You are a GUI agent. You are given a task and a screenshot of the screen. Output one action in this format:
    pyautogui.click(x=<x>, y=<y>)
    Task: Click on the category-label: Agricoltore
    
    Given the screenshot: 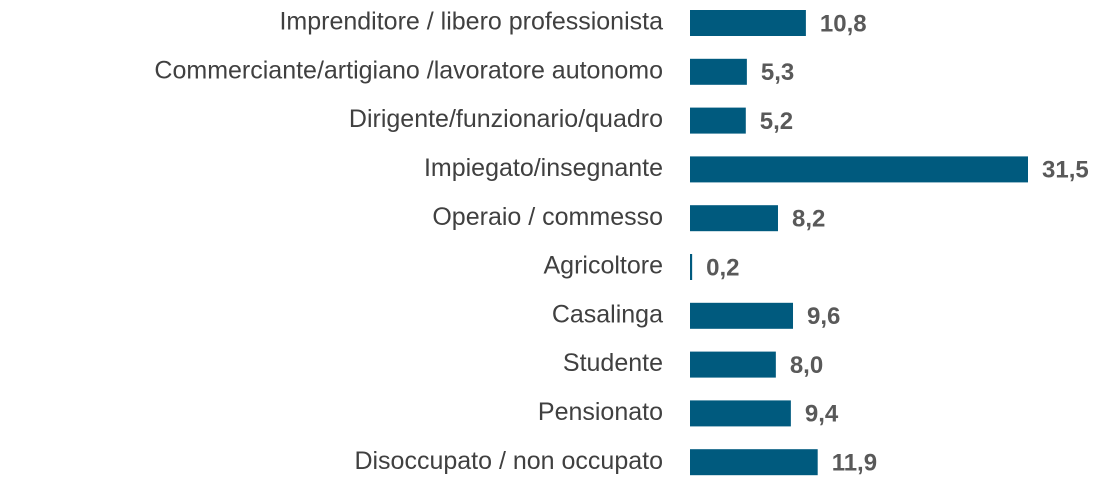 What is the action you would take?
    pyautogui.click(x=604, y=266)
    